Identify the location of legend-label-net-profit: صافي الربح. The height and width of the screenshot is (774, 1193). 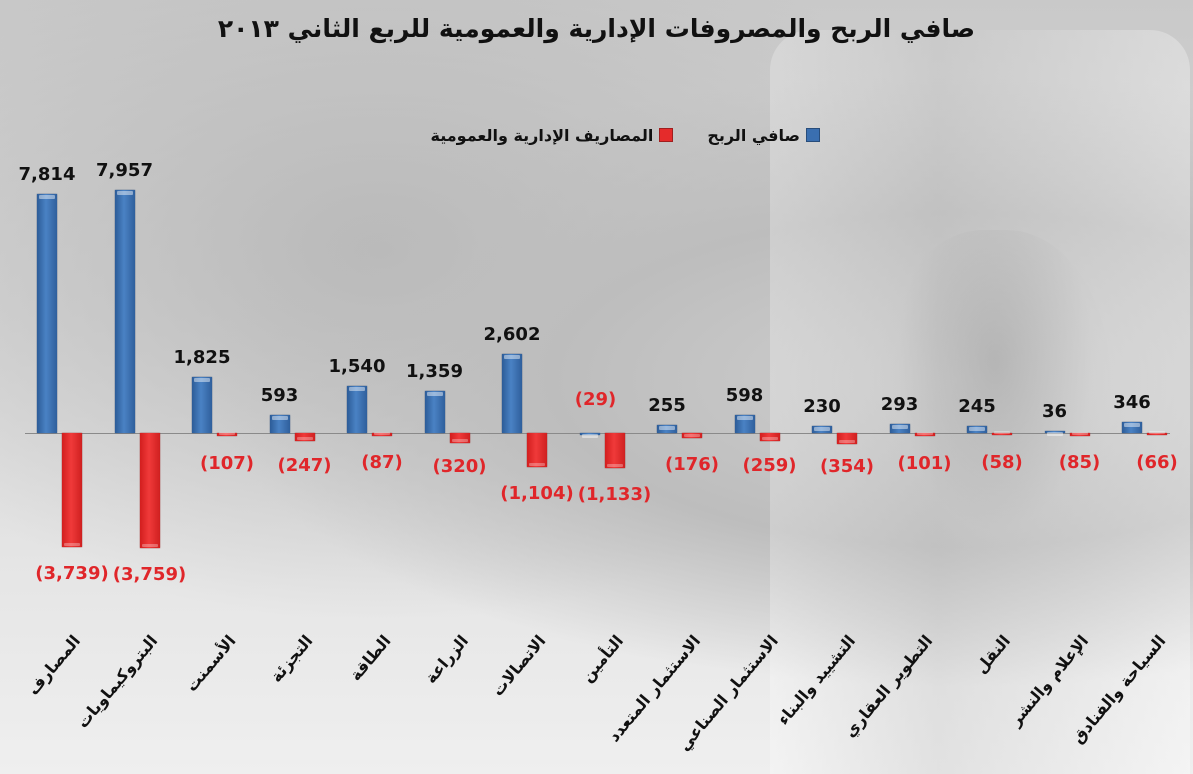
(753, 135).